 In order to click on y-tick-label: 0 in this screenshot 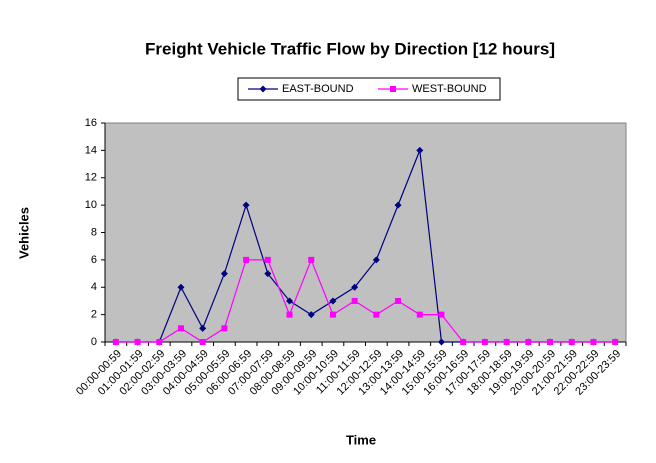, I will do `click(94, 342)`.